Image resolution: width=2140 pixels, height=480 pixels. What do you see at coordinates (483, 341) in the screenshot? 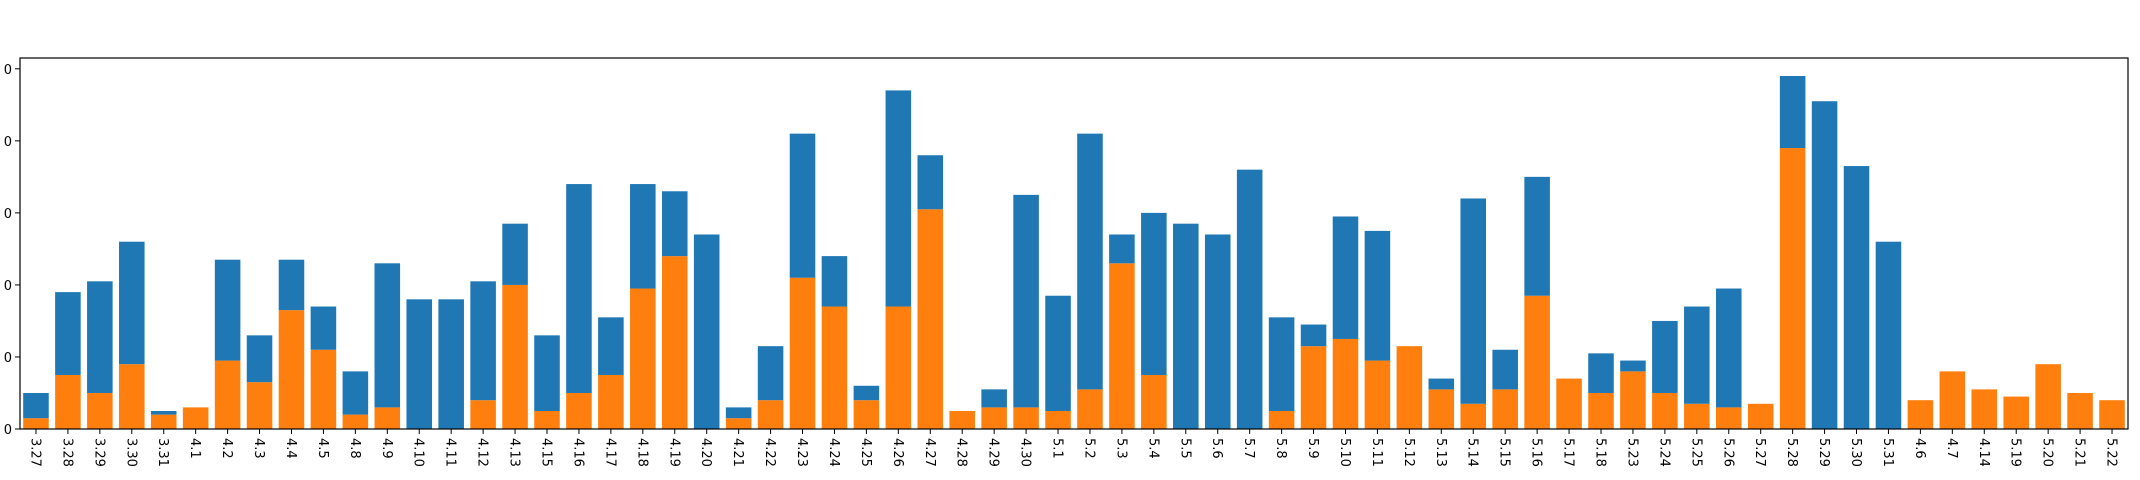
I see `bar-blue-4.12` at bounding box center [483, 341].